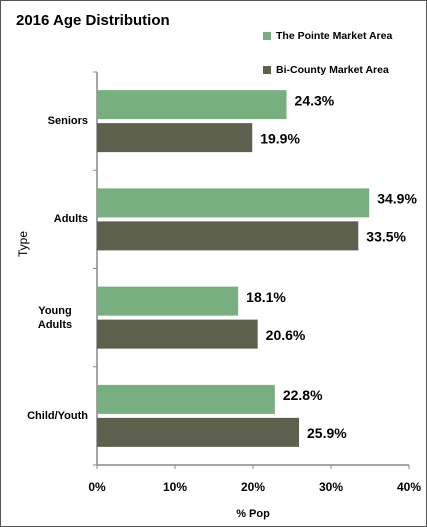  I want to click on y-tick-label: Young Adults, so click(55, 317).